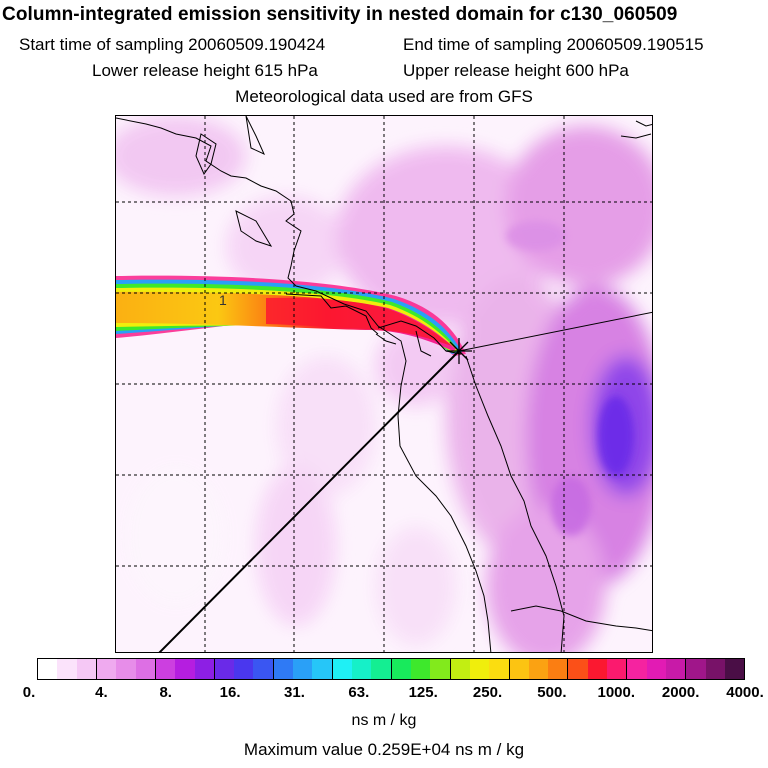 The height and width of the screenshot is (768, 768). I want to click on colorbar-tick-label: 125., so click(423, 692).